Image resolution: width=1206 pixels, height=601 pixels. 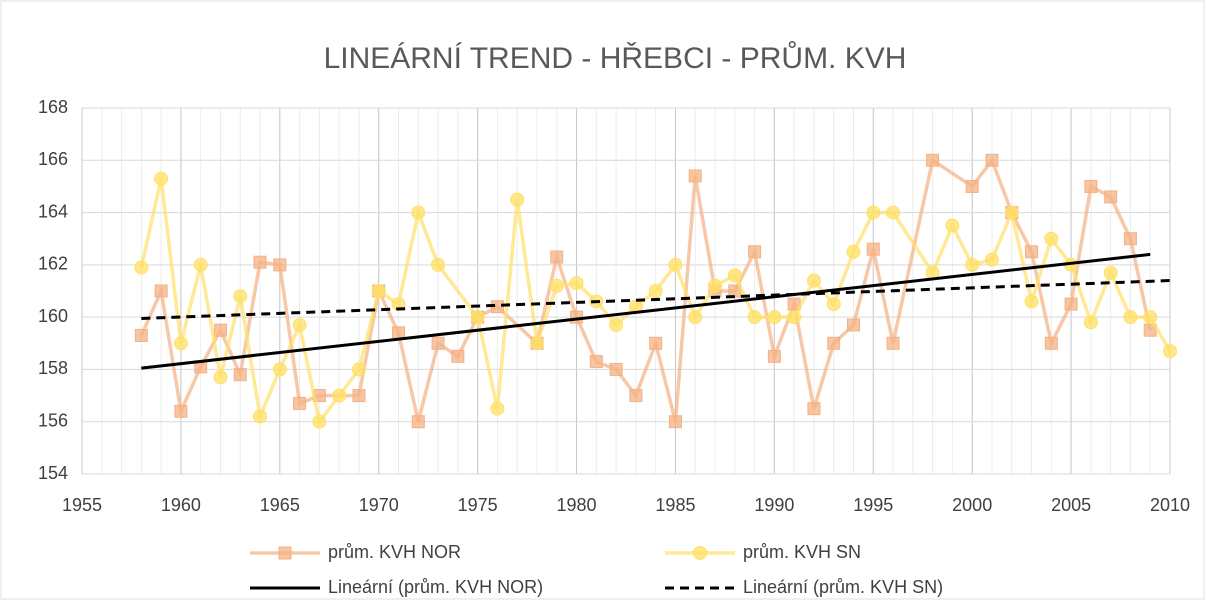 What do you see at coordinates (675, 505) in the screenshot?
I see `x-tick-label: 1985` at bounding box center [675, 505].